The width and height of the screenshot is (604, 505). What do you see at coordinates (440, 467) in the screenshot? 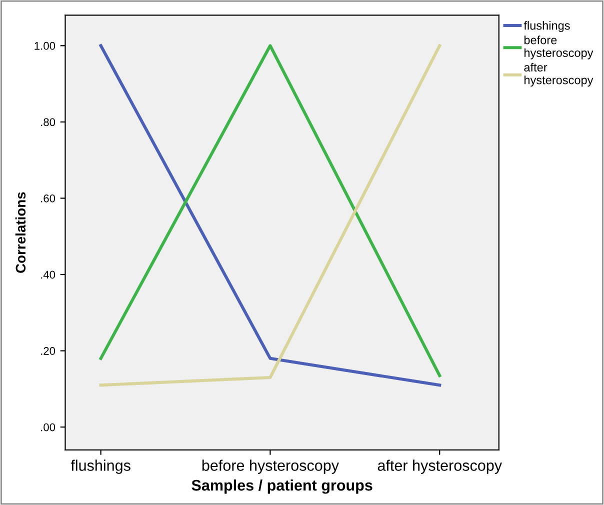
I see `x-tick-label: after hysteroscopy` at bounding box center [440, 467].